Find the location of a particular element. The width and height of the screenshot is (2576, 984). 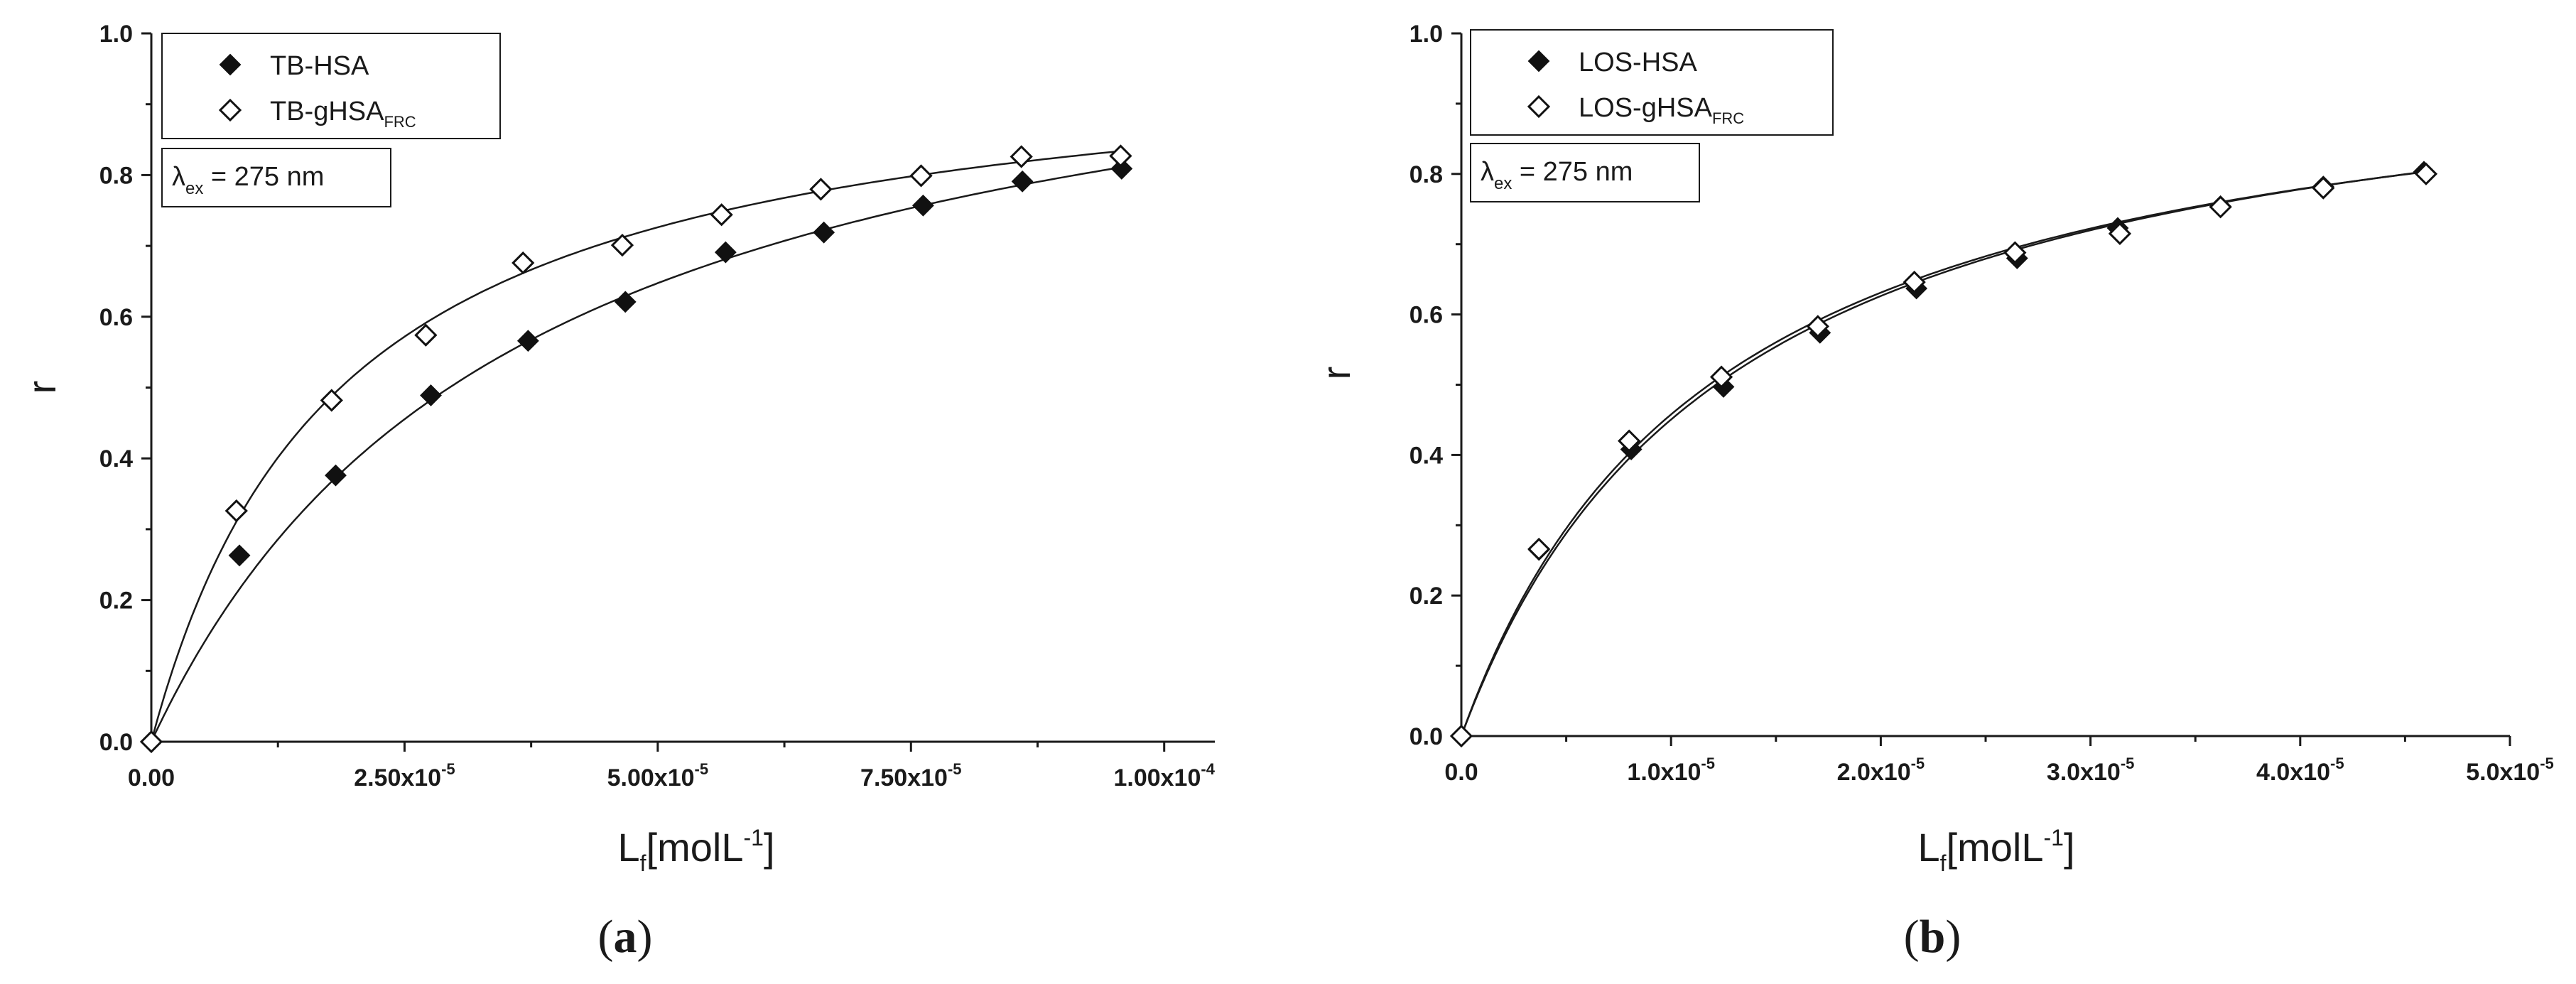

legend-label-1: LOS-HSA is located at coordinates (1638, 62).